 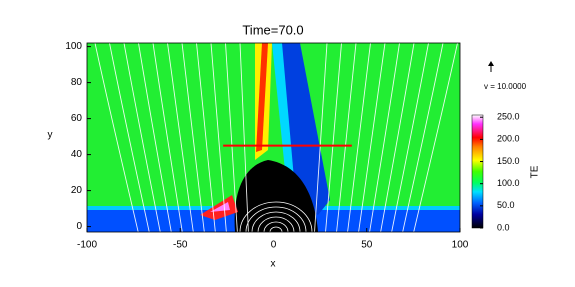 What do you see at coordinates (273, 264) in the screenshot?
I see `x-axis-label: x` at bounding box center [273, 264].